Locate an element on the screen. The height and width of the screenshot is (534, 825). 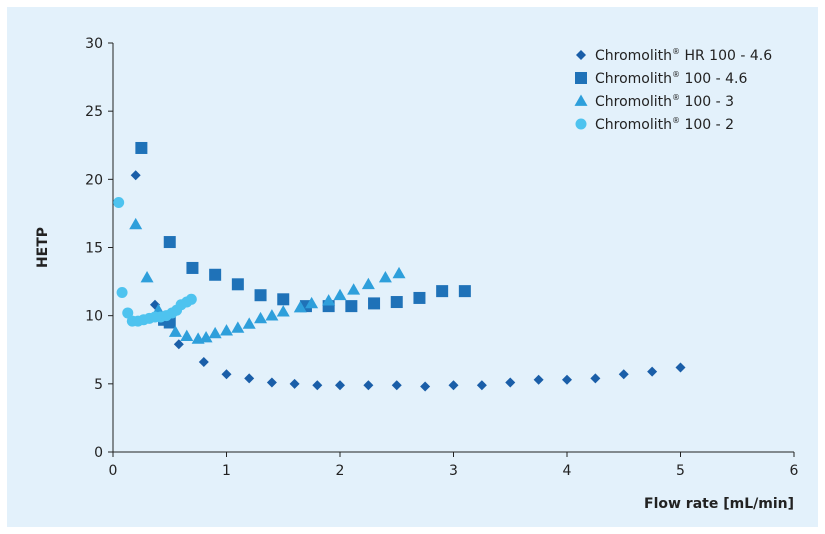
legend-marker-triangle is located at coordinates (581, 100).